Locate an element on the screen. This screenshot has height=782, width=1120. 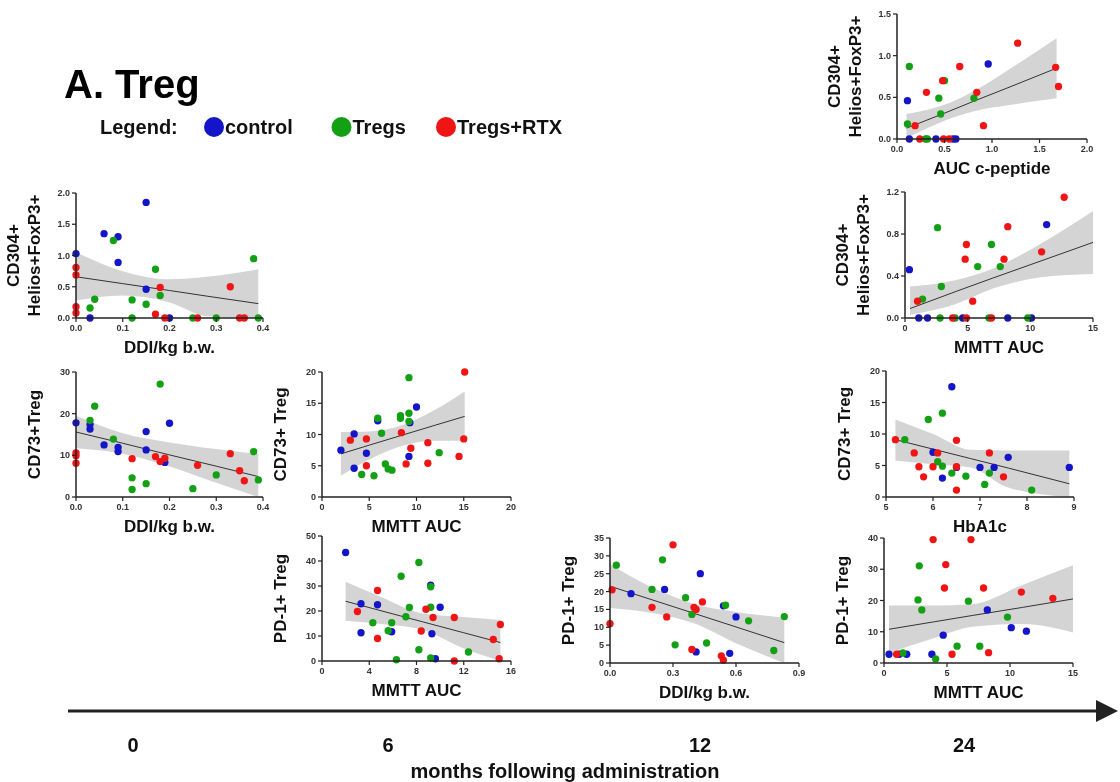
category-label: 24 is located at coordinates (964, 745).